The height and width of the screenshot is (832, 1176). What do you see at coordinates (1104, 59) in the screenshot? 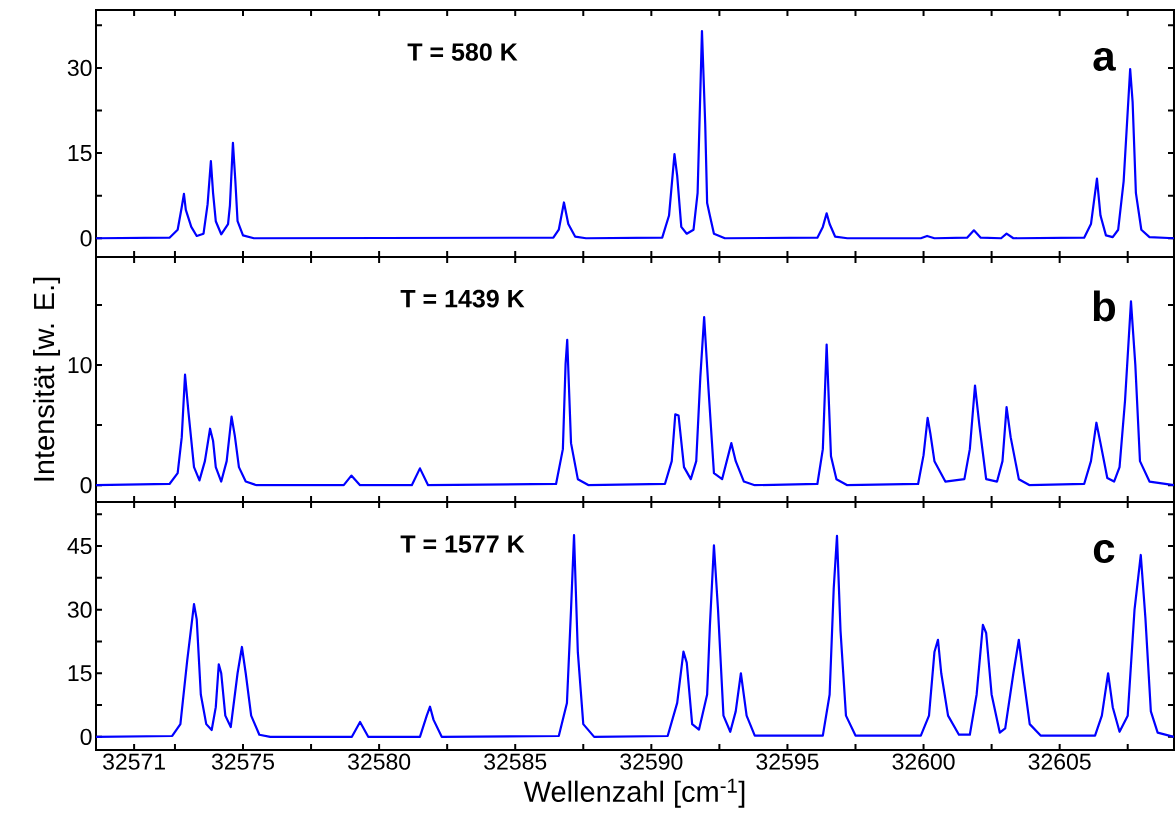
I see `annotation: a` at bounding box center [1104, 59].